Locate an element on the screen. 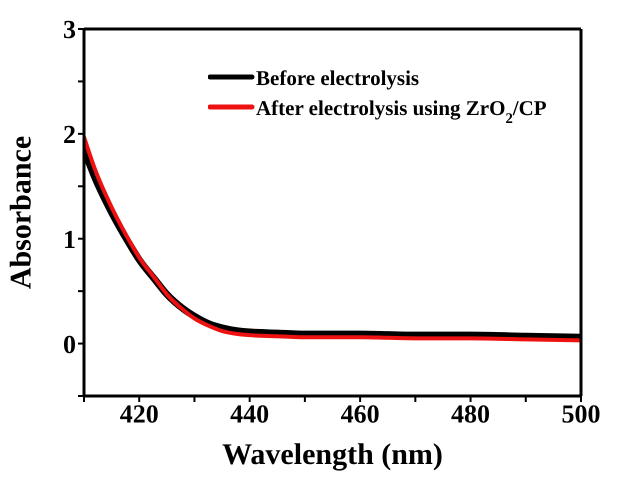 The height and width of the screenshot is (484, 618). x-tick-label: 440 is located at coordinates (250, 413).